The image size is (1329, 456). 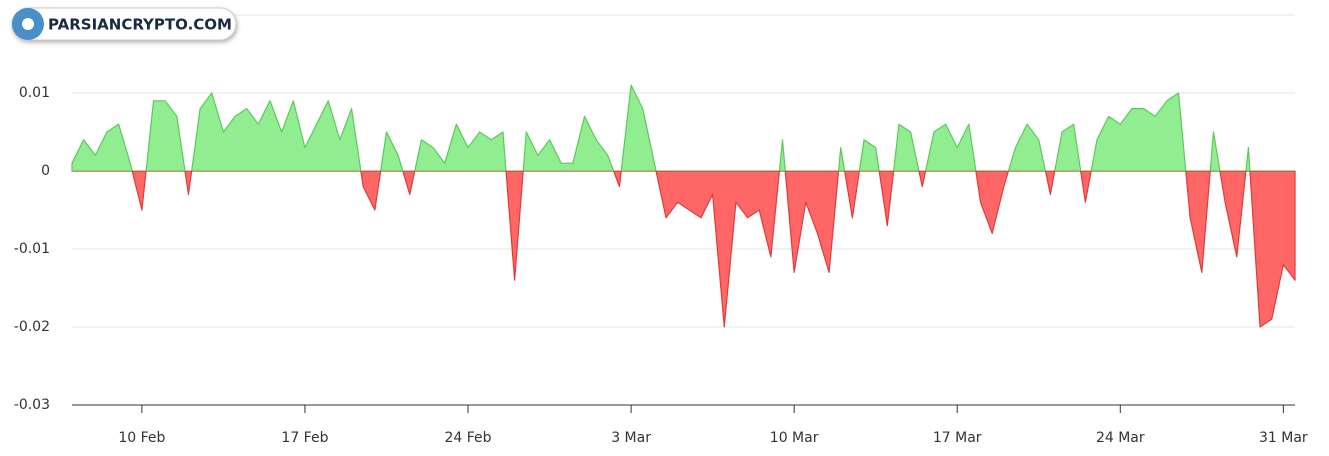 What do you see at coordinates (140, 25) in the screenshot?
I see `watermark-text: PARSIANCRYPTO.COM` at bounding box center [140, 25].